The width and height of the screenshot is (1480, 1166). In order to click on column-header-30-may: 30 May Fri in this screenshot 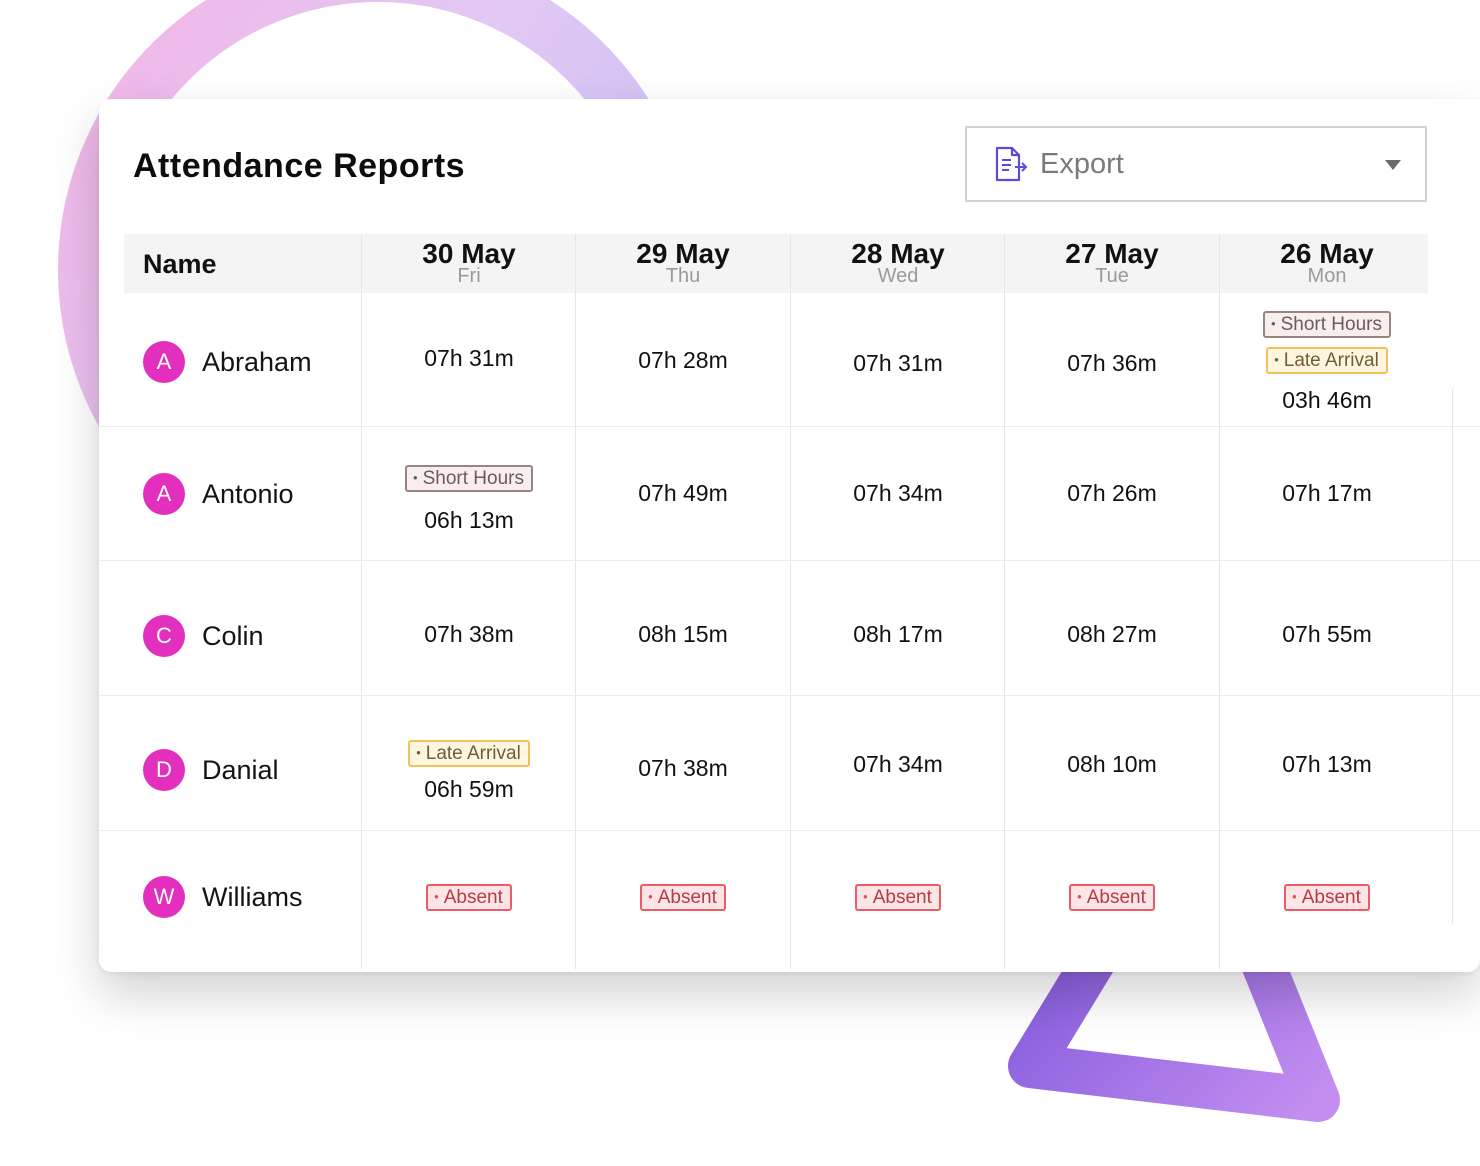, I will do `click(469, 262)`.